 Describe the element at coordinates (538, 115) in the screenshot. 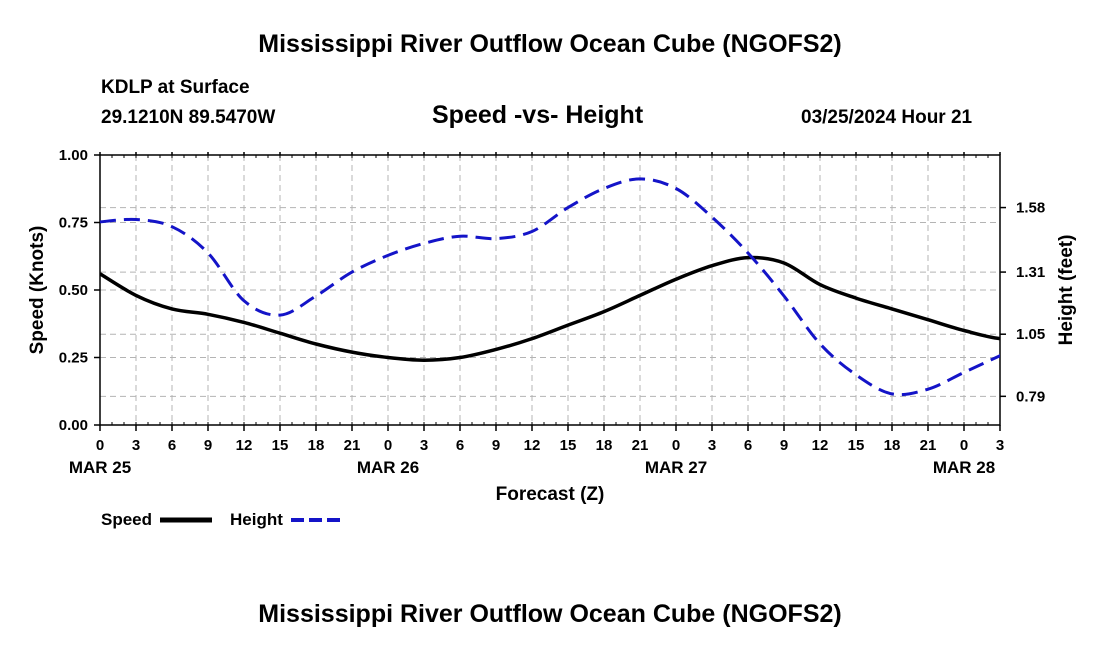

I see `chart-subtitle: Speed -vs- Height` at that location.